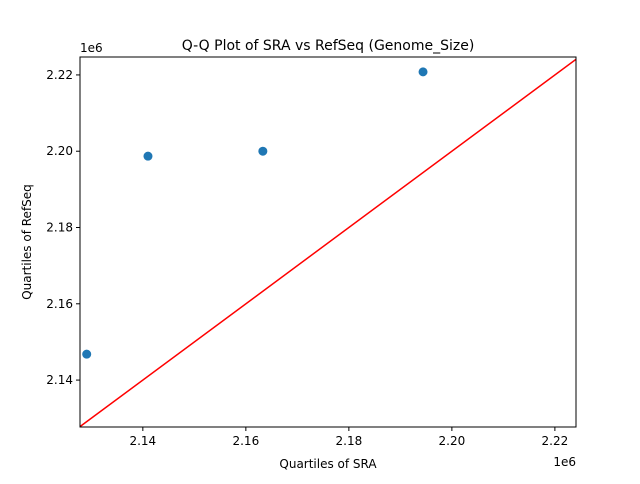 This screenshot has height=484, width=640. Describe the element at coordinates (59, 304) in the screenshot. I see `y-tick-label: 2.16` at that location.